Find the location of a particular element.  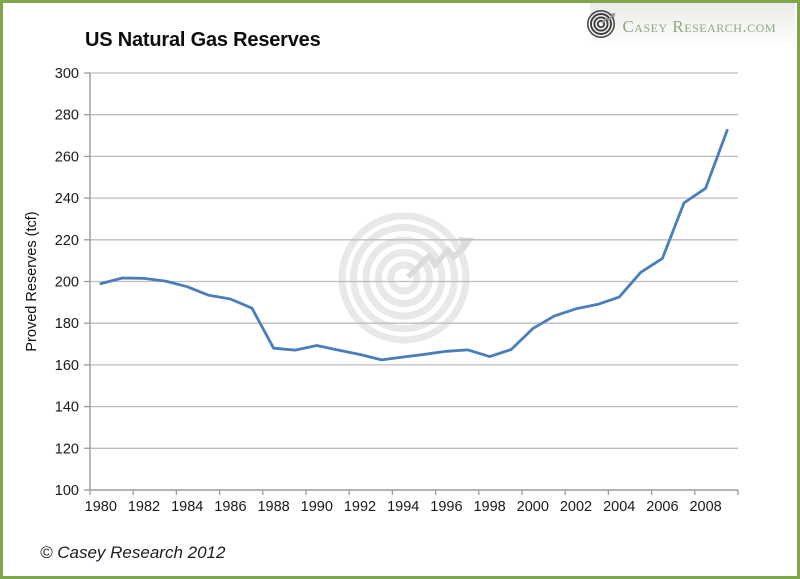

y-tick-label: 260 is located at coordinates (67, 157).